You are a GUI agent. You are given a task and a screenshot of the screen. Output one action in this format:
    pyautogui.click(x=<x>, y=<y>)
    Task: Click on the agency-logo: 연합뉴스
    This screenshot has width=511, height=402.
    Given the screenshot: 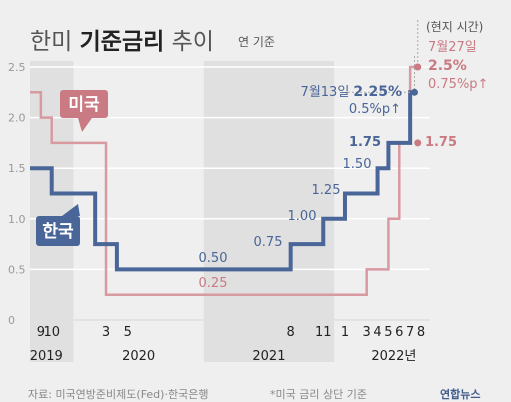 What is the action you would take?
    pyautogui.click(x=460, y=394)
    